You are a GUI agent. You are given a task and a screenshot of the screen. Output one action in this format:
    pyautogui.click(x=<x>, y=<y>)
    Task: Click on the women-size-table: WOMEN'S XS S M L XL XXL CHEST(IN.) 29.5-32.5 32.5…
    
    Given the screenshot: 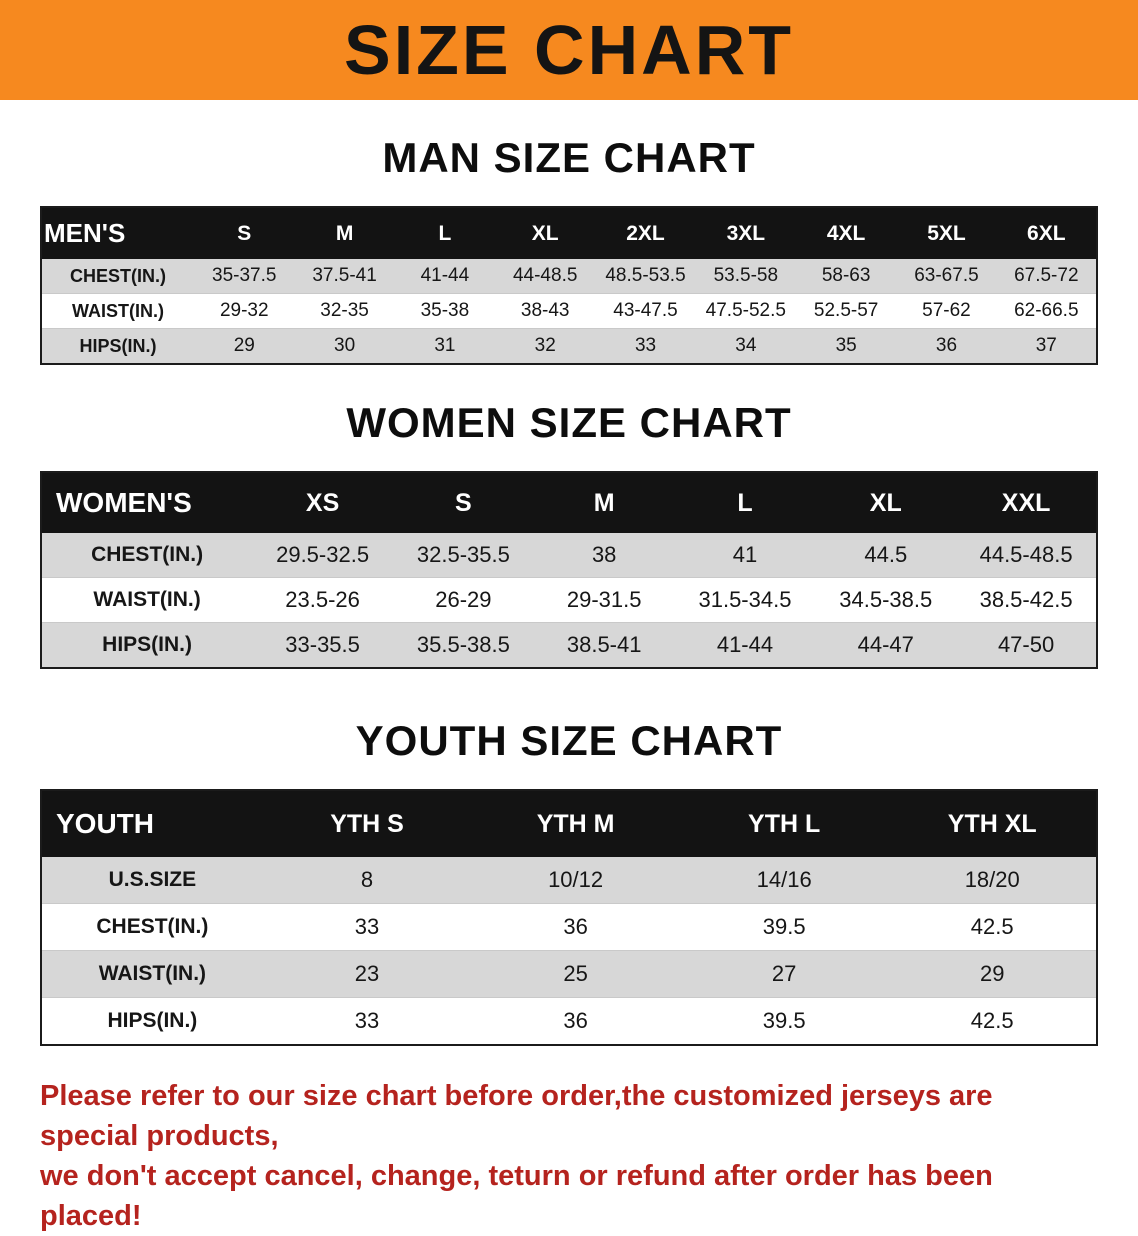 What is the action you would take?
    pyautogui.click(x=569, y=570)
    